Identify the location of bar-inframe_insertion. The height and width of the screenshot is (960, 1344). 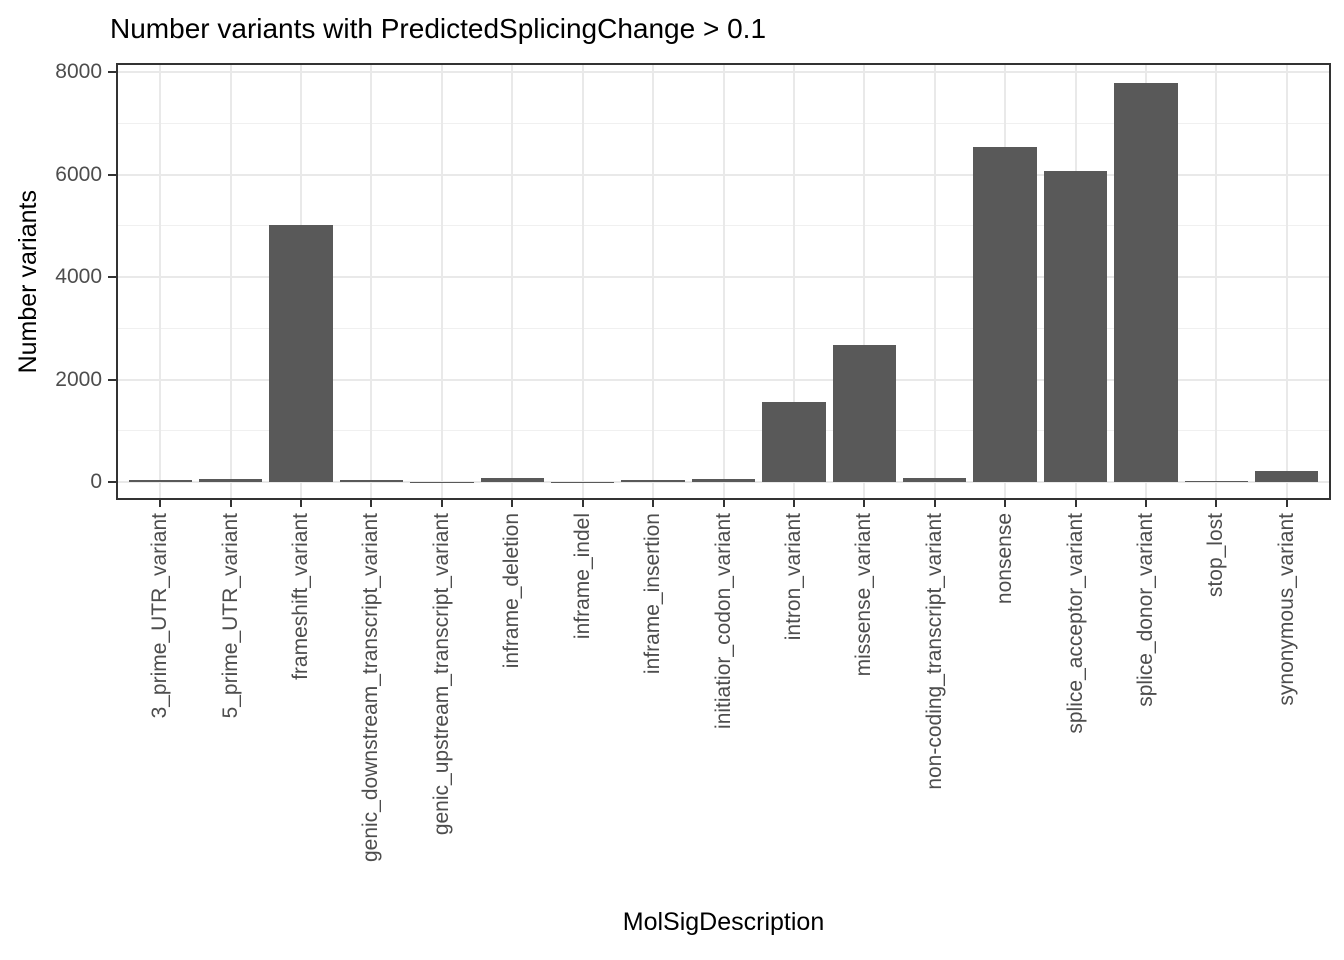
(653, 481).